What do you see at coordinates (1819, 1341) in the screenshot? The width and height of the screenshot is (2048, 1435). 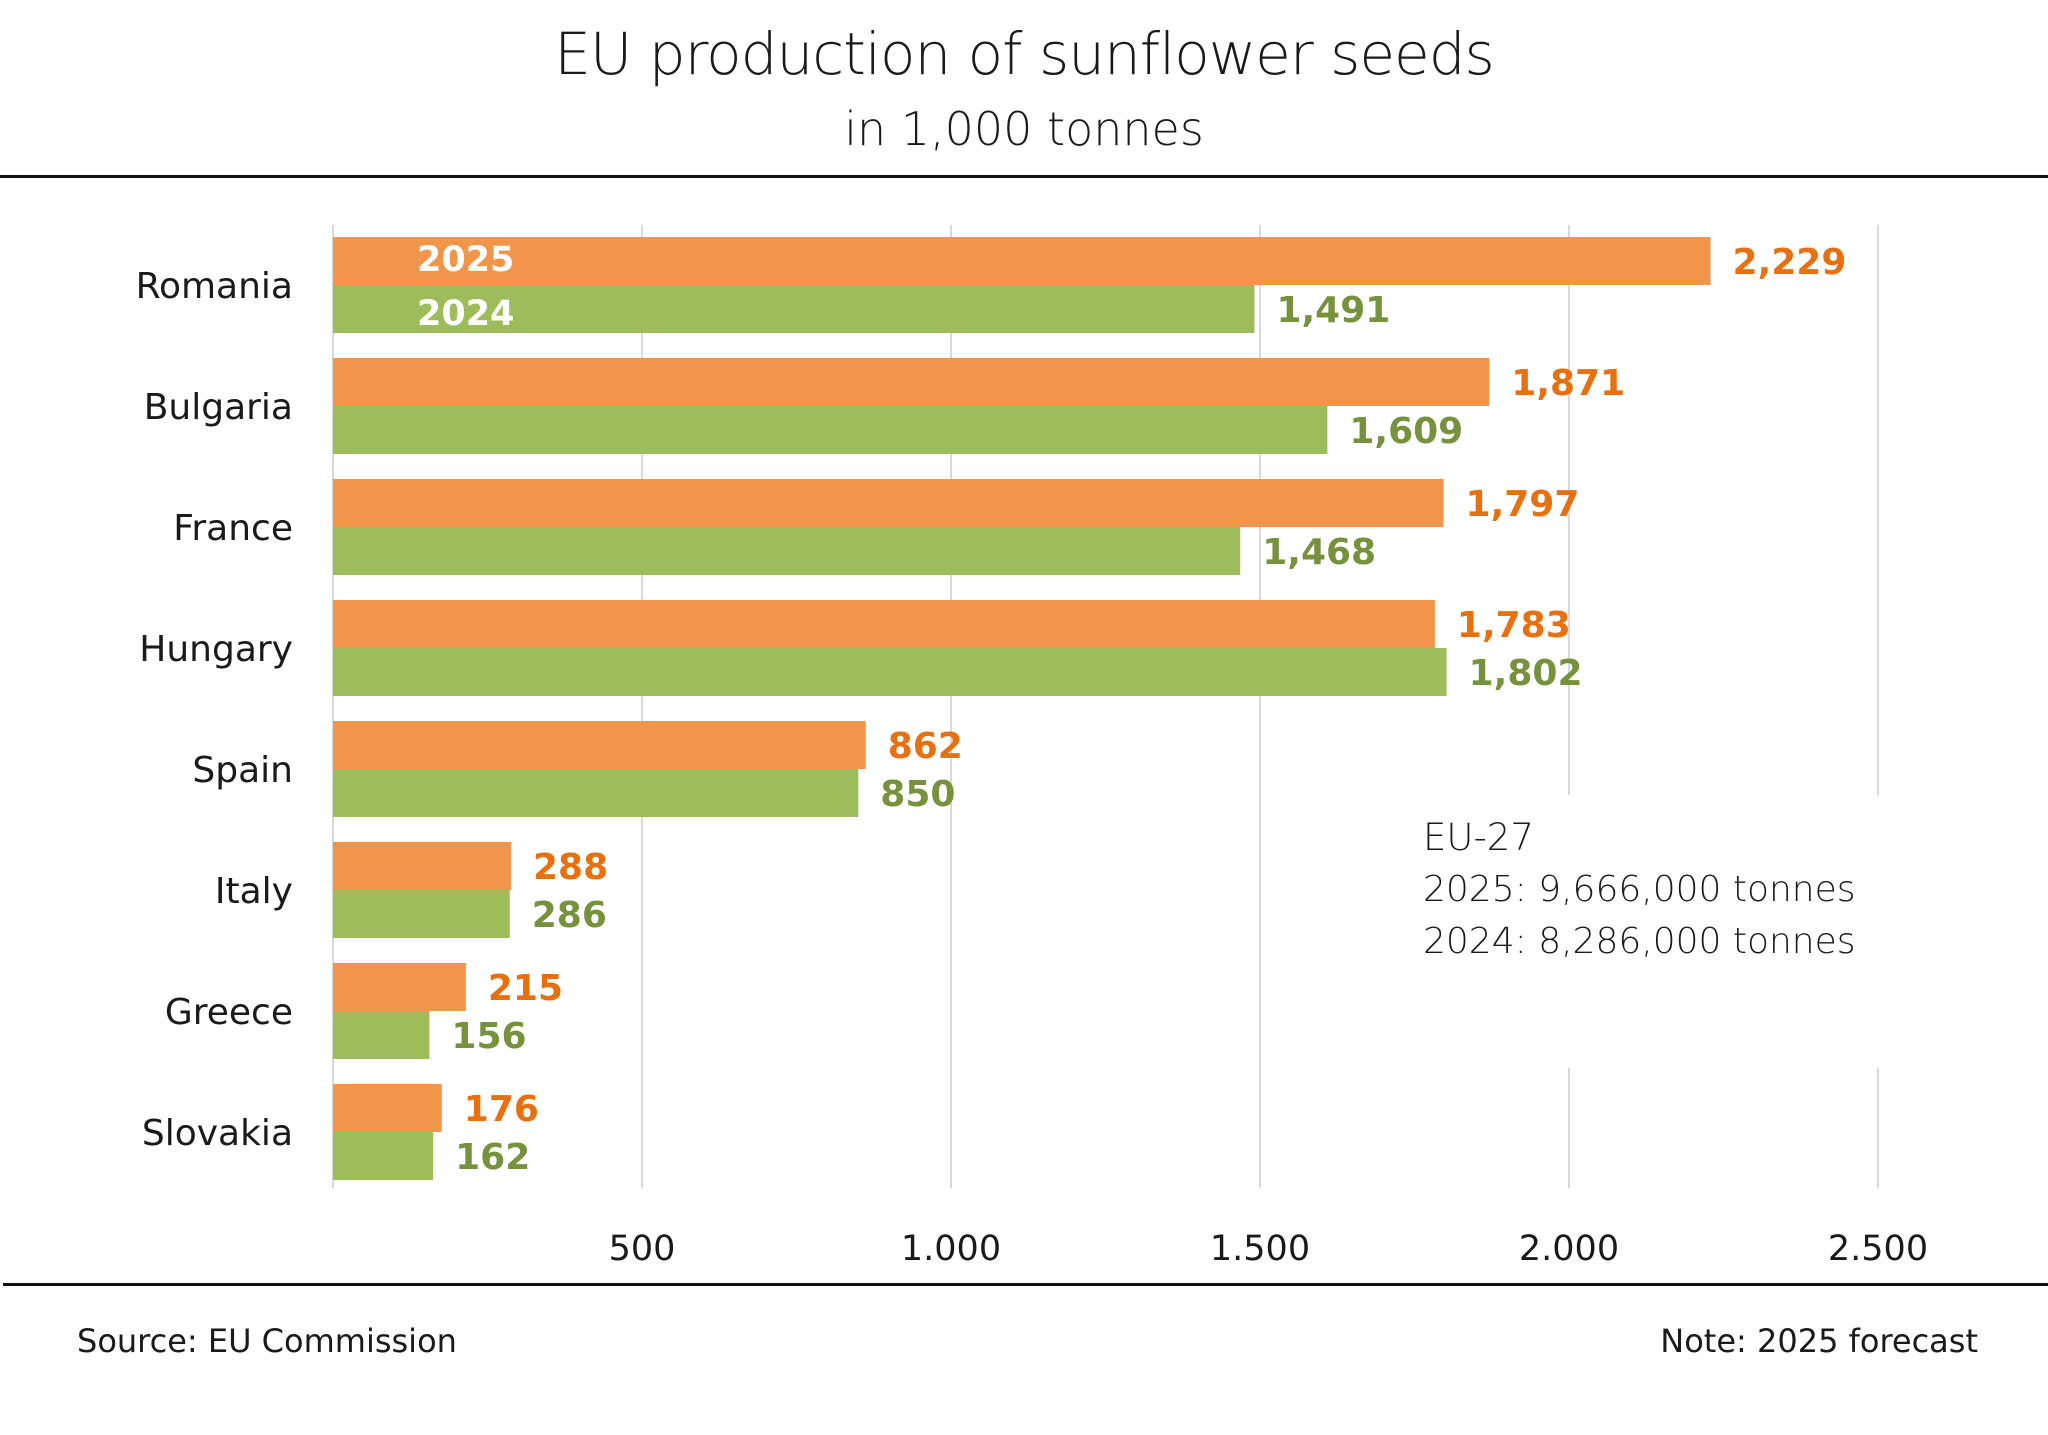 I see `forecast-note: Note: 2025 forecast` at bounding box center [1819, 1341].